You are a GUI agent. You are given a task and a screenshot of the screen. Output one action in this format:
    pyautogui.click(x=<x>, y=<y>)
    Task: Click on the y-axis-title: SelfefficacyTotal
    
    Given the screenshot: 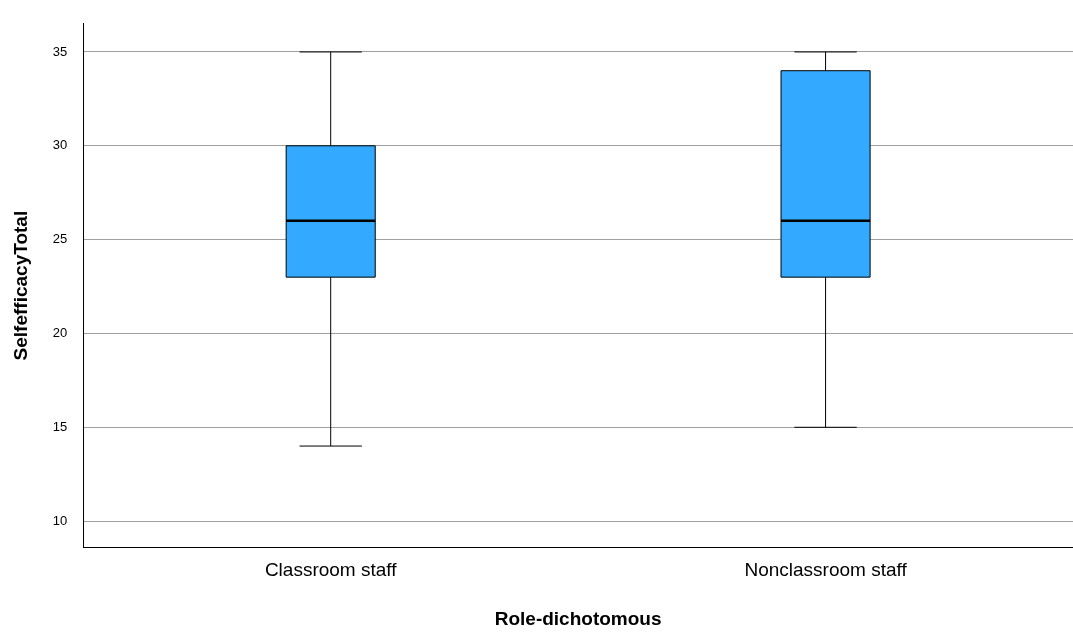 What is the action you would take?
    pyautogui.click(x=20, y=285)
    